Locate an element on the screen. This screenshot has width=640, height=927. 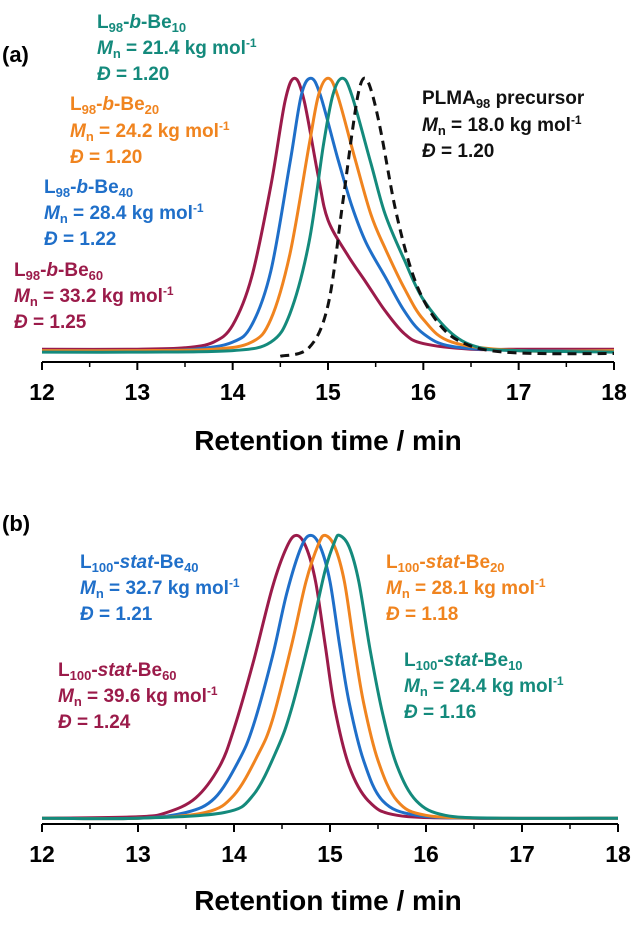
label-be20-a-mn: Mn = 24.2 kg mol-1 is located at coordinates (150, 131).